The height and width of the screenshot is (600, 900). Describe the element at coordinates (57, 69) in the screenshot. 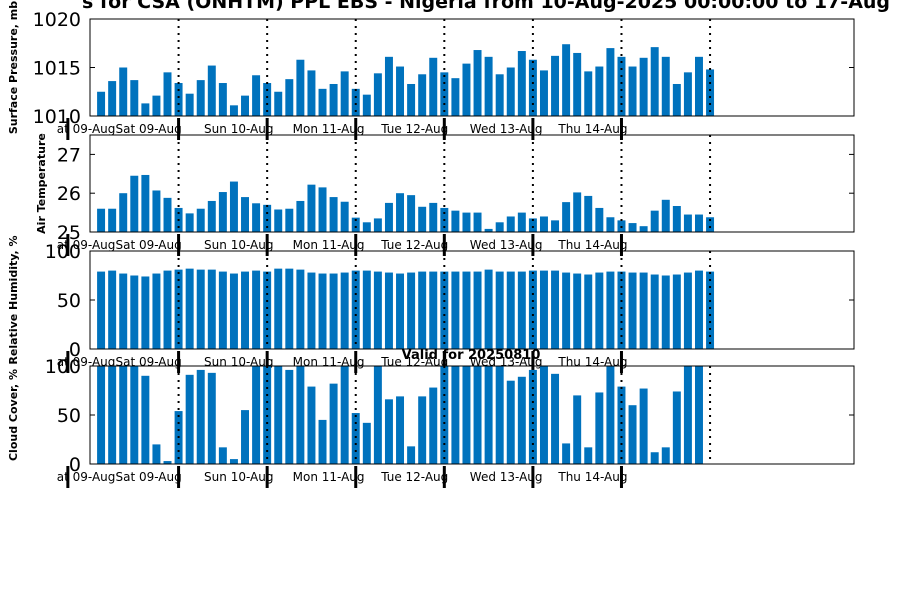

I see `y-tick-label: 1015` at that location.